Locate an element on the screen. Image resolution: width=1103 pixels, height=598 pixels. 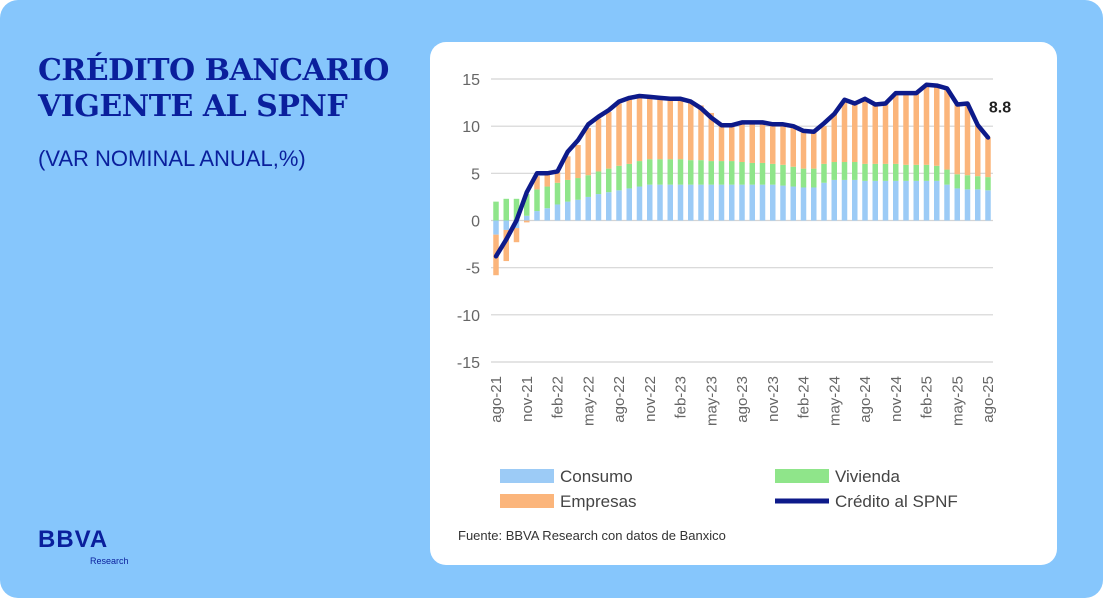
y-tick-label: -15 is located at coordinates (468, 363).